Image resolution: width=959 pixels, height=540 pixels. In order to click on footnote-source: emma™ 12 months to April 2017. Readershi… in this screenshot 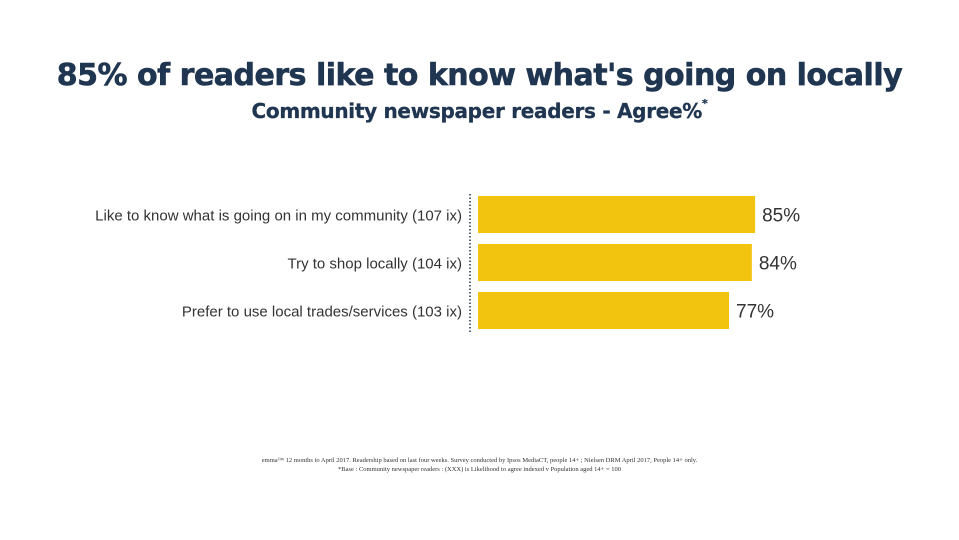, I will do `click(479, 460)`.